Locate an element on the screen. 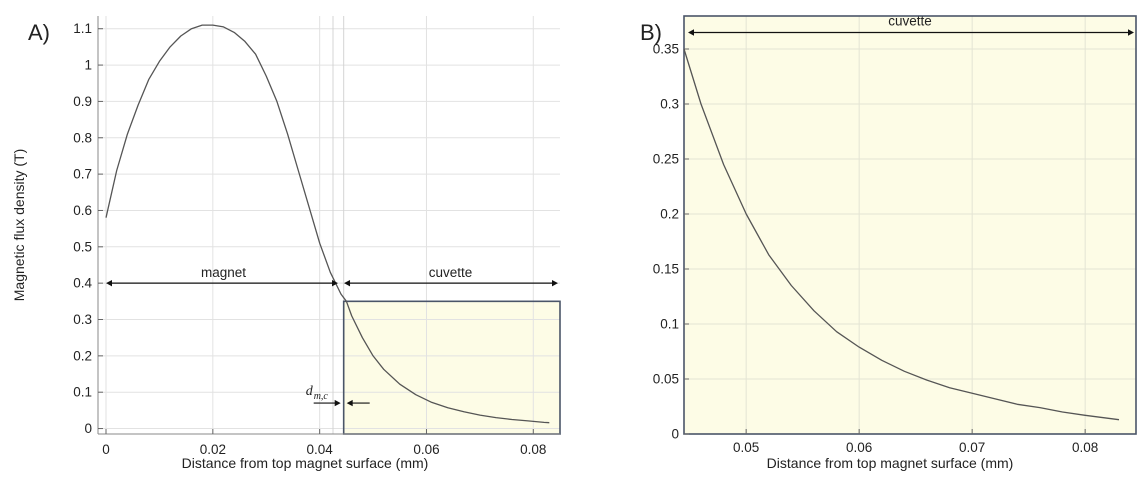  y-tick-label-a: 0.6 is located at coordinates (82, 210).